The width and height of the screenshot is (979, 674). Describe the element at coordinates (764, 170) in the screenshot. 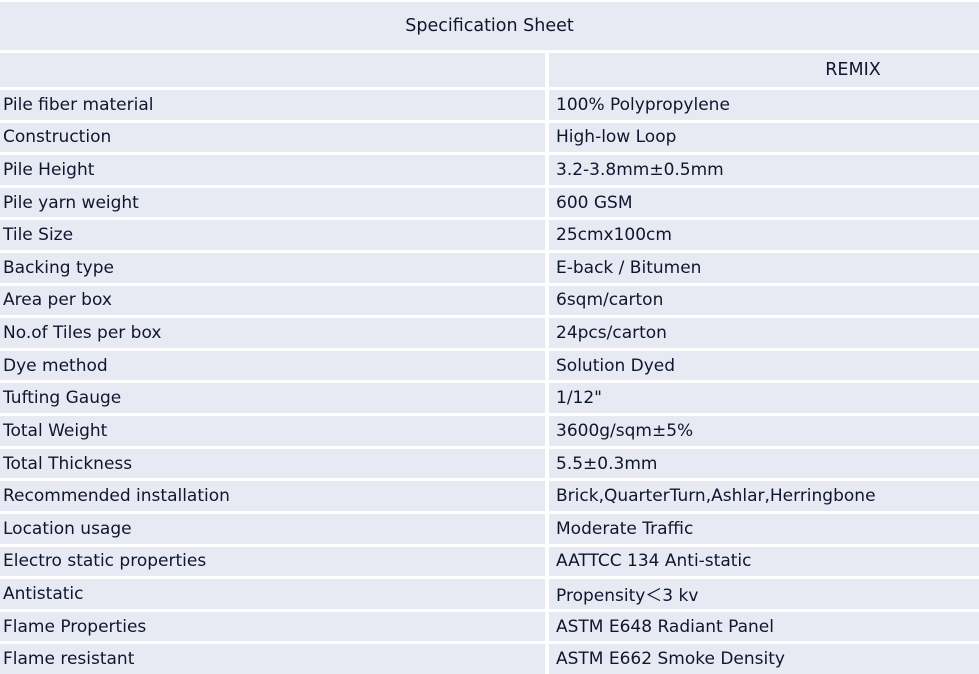

I see `spec-value: 3.2-3.8mm±0.5mm` at that location.